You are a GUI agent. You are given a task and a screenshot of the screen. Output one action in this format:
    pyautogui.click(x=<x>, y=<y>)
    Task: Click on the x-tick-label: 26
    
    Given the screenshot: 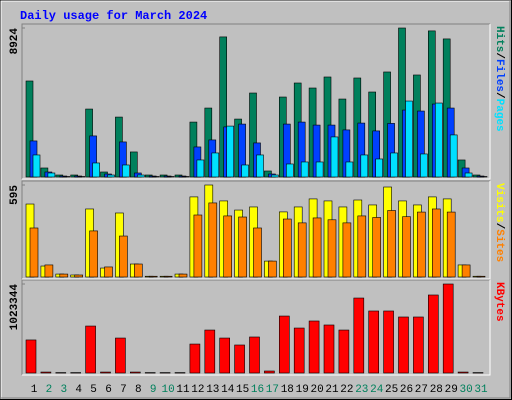 What is the action you would take?
    pyautogui.click(x=406, y=390)
    